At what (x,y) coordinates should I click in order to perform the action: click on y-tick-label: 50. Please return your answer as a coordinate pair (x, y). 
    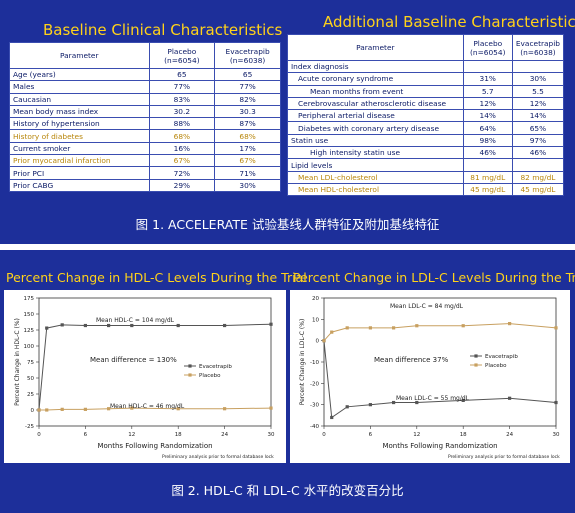
    Looking at the image, I should click on (30, 379).